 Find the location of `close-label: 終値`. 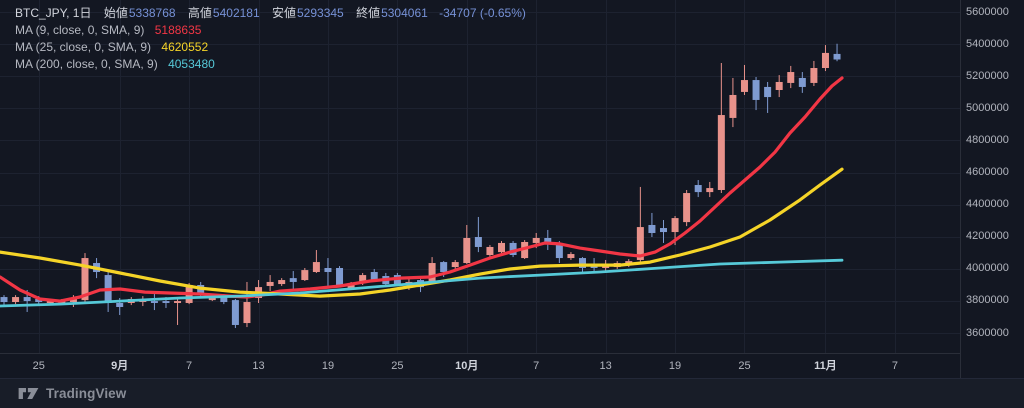

close-label: 終値 is located at coordinates (368, 13).